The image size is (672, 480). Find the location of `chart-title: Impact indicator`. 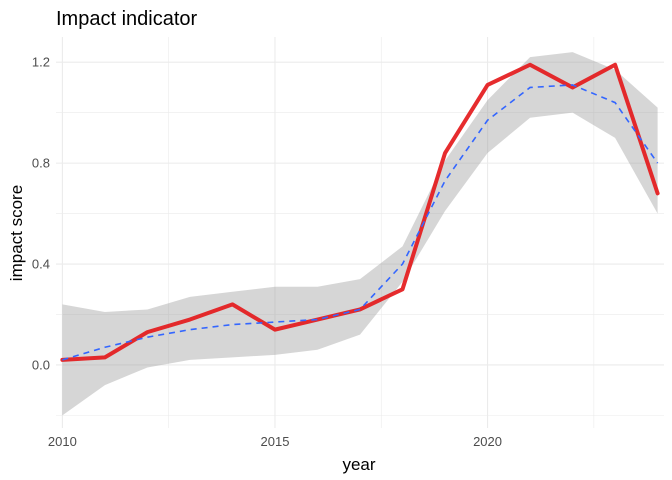

chart-title: Impact indicator is located at coordinates (127, 19).